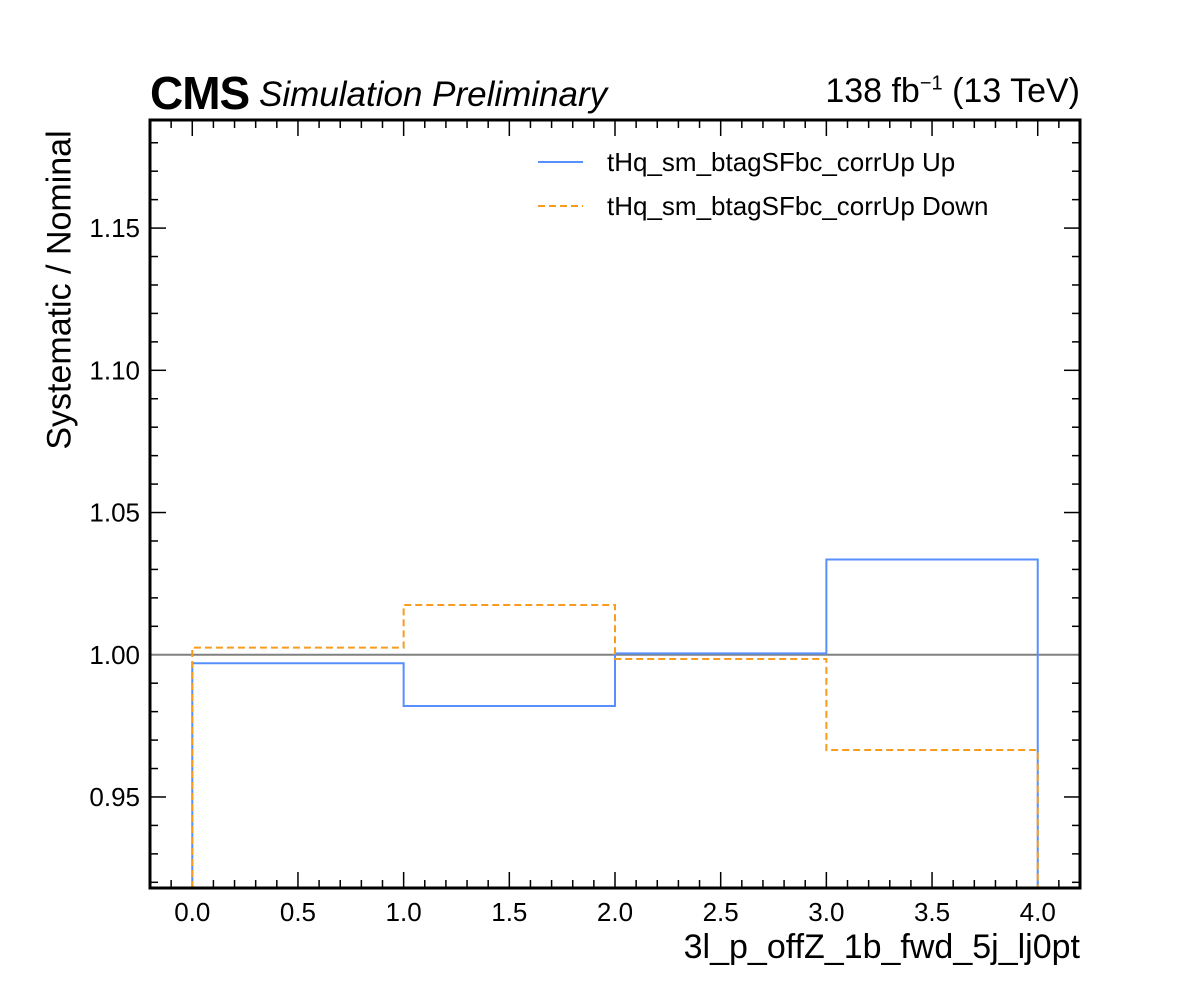 This screenshot has height=1000, width=1200. What do you see at coordinates (433, 94) in the screenshot?
I see `status-label: Simulation Preliminary` at bounding box center [433, 94].